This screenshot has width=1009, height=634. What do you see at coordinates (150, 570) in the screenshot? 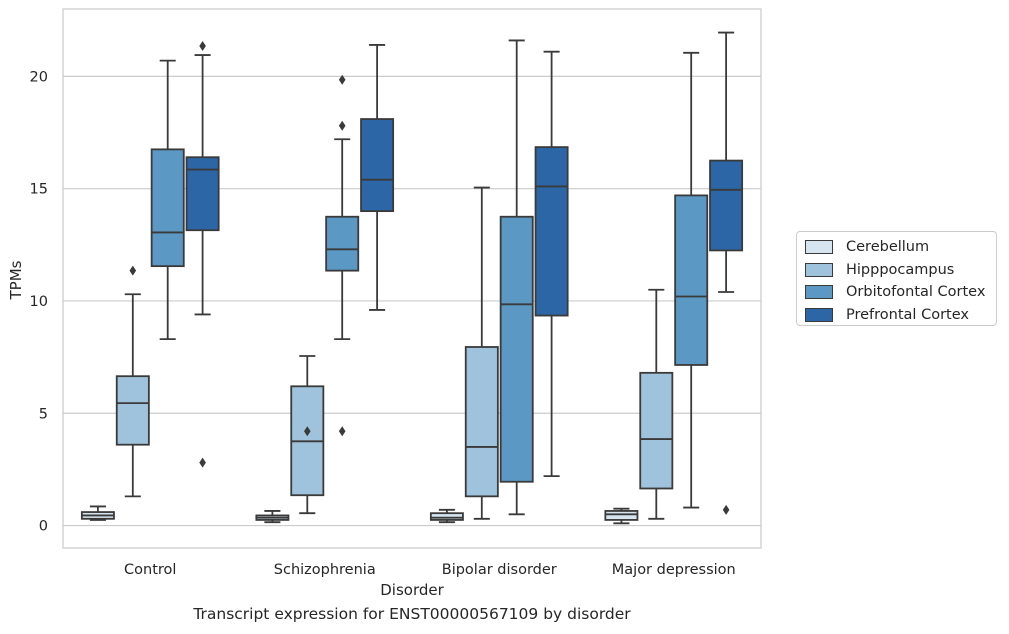
I see `x-tick-label: Control` at bounding box center [150, 570].